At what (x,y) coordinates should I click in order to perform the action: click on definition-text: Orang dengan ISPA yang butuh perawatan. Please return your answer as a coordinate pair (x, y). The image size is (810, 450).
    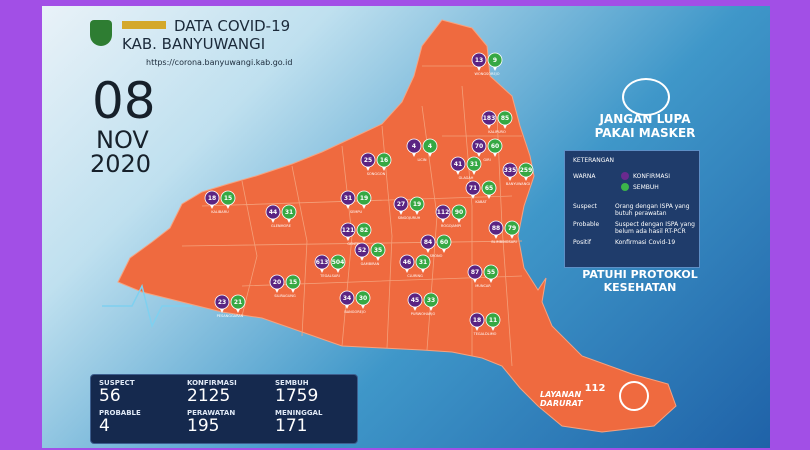
    Looking at the image, I should click on (652, 210).